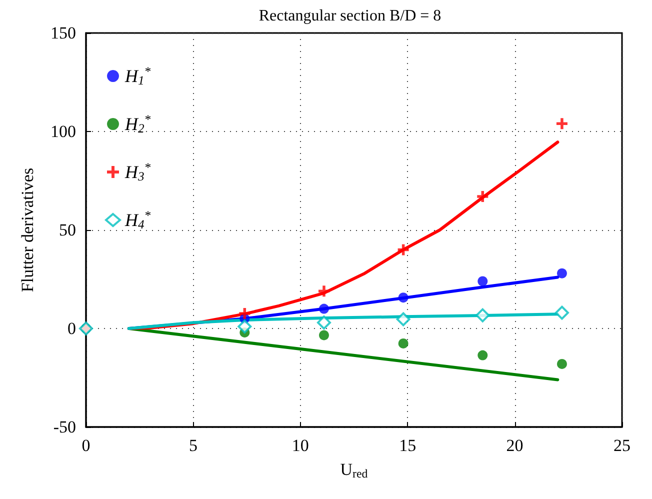 This screenshot has height=499, width=652. Describe the element at coordinates (64, 427) in the screenshot. I see `y-tick-label: -50` at that location.